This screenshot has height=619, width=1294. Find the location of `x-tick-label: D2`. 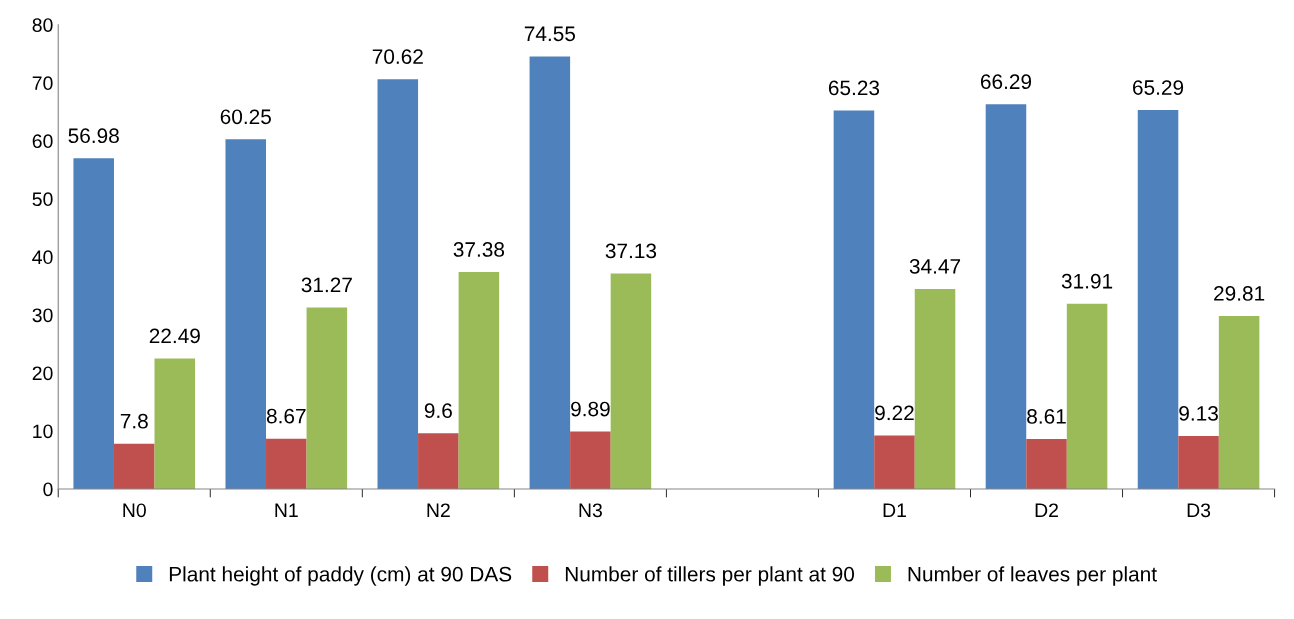

x-tick-label: D2 is located at coordinates (1046, 510).